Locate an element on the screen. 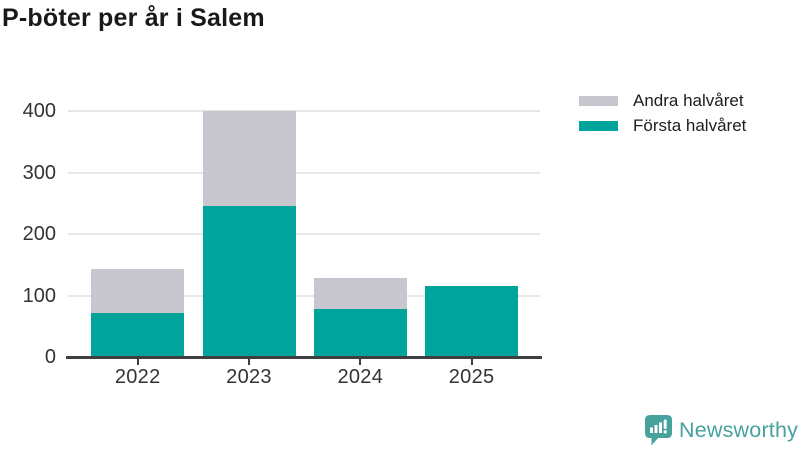  y-axis-label-400: 400 is located at coordinates (39, 111).